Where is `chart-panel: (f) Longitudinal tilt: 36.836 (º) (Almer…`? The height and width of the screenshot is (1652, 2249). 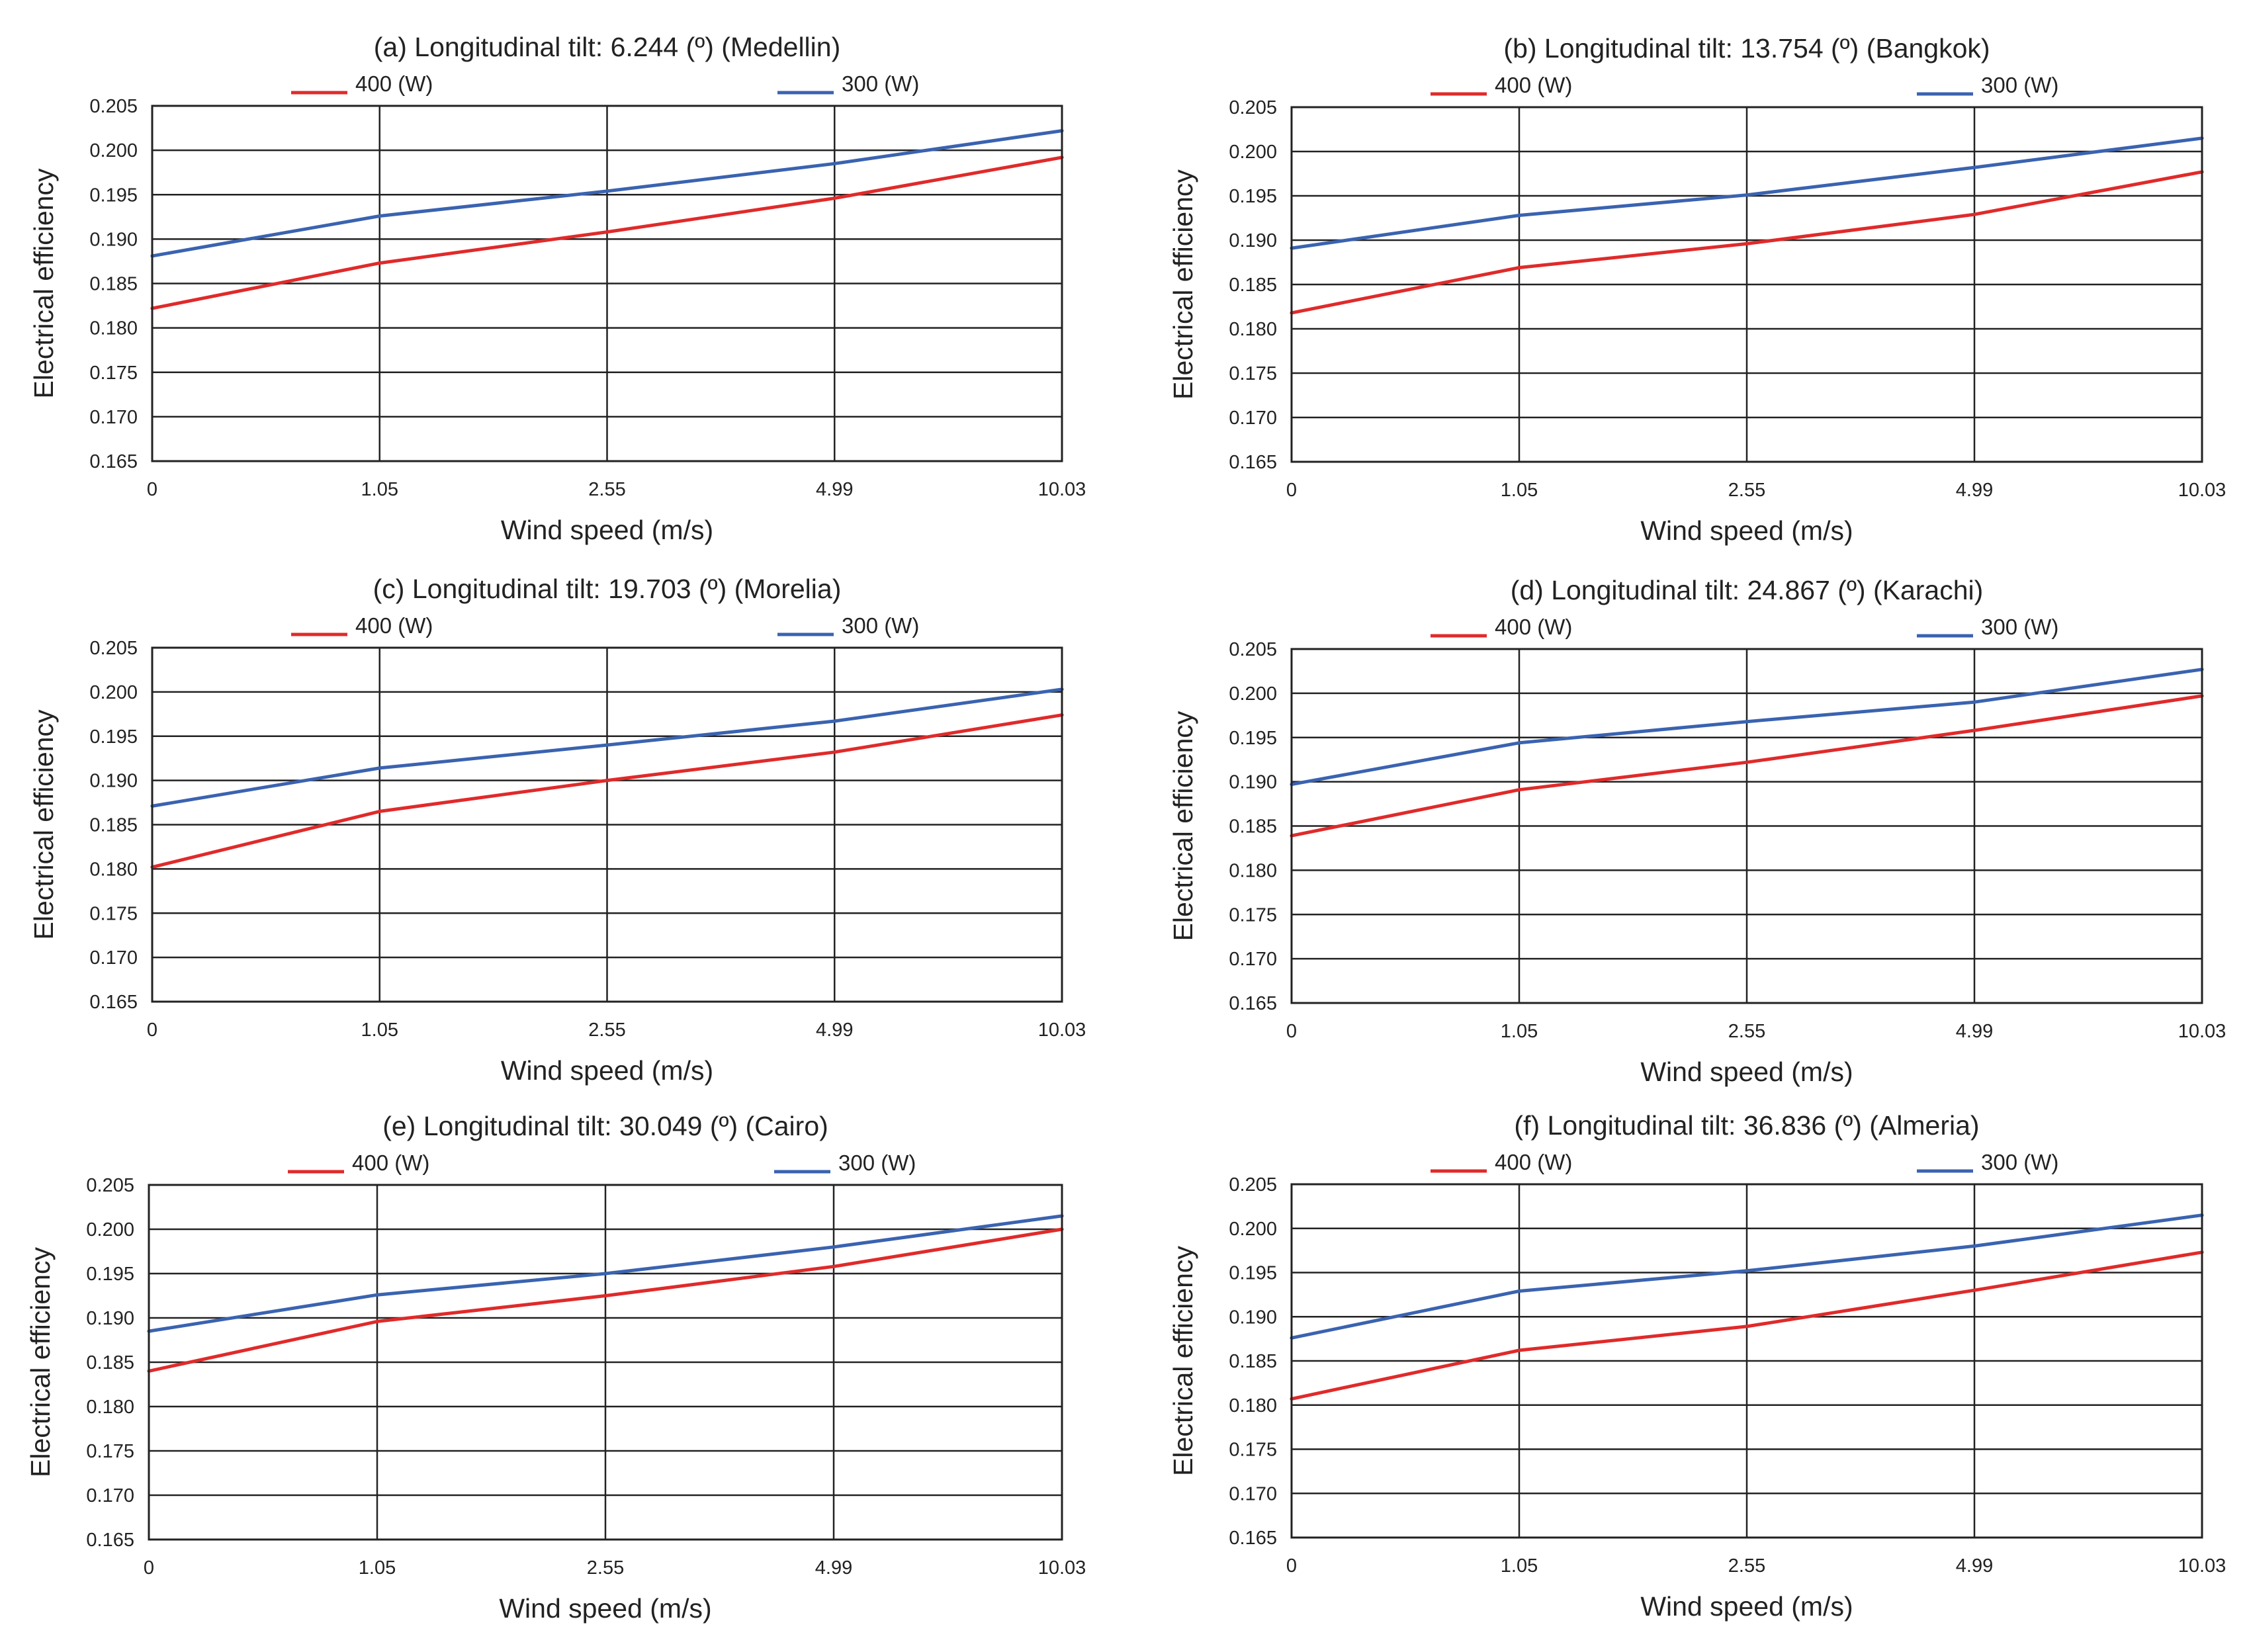
chart-panel: (f) Longitudinal tilt: 36.836 (º) (Almer… is located at coordinates (1697, 1366).